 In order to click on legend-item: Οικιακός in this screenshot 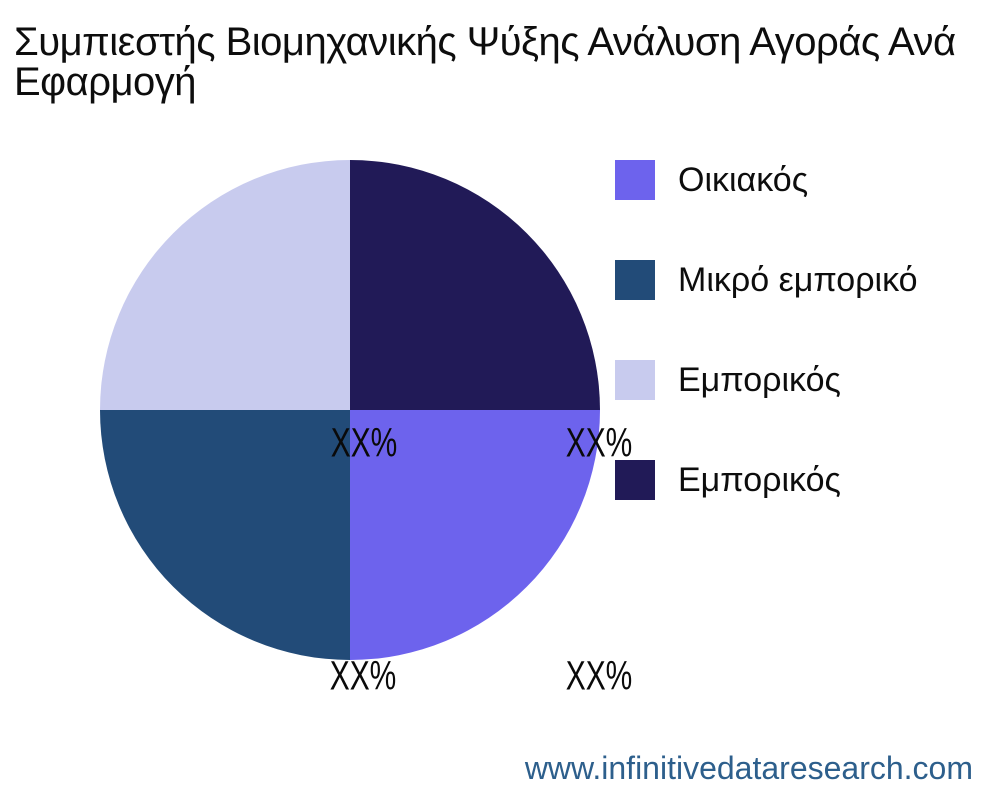, I will do `click(711, 180)`.